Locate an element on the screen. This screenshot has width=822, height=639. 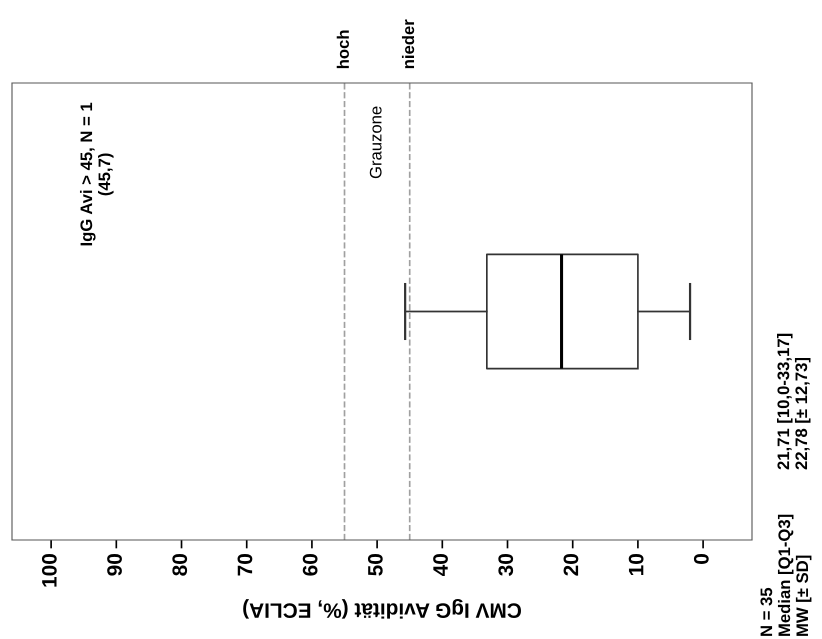
x-tick-label: 80 is located at coordinates (180, 565).